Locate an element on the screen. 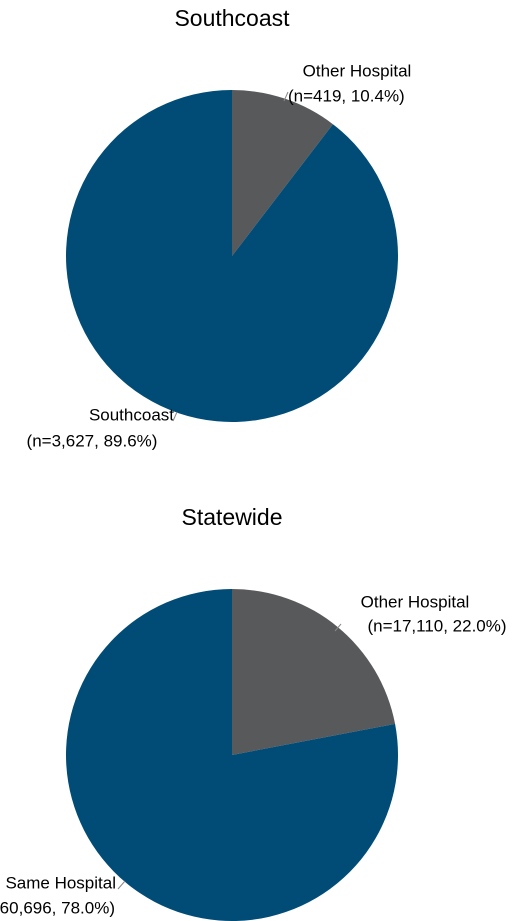  slice-label: Same Hospital is located at coordinates (60, 882).